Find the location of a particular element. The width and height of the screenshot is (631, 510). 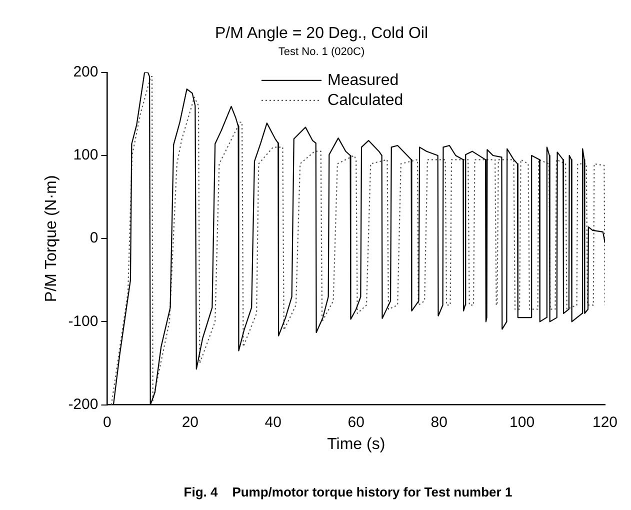

x-tick-label: 40 is located at coordinates (273, 422).